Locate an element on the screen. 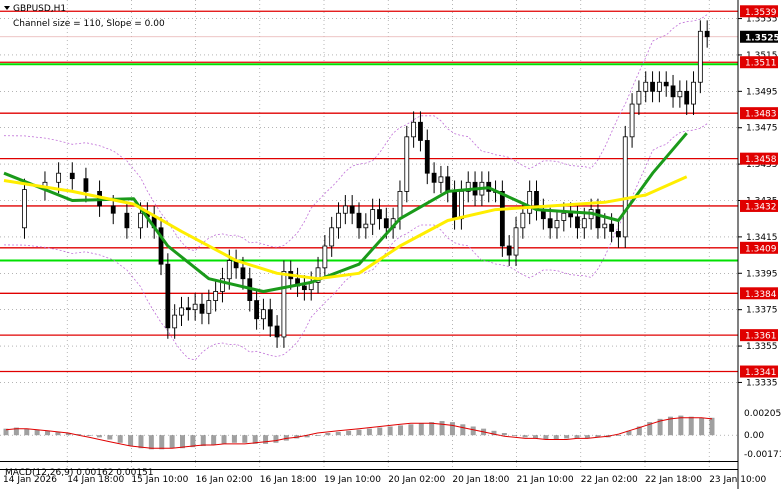 The width and height of the screenshot is (781, 489). time-tick-label: 21 Jan 10:00 is located at coordinates (545, 480).